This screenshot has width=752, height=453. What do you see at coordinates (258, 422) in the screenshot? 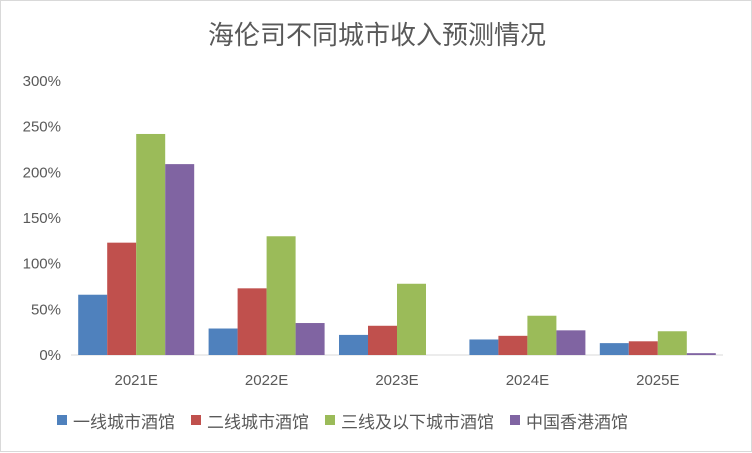
I see `legend-label: 二线城市酒馆` at bounding box center [258, 422].